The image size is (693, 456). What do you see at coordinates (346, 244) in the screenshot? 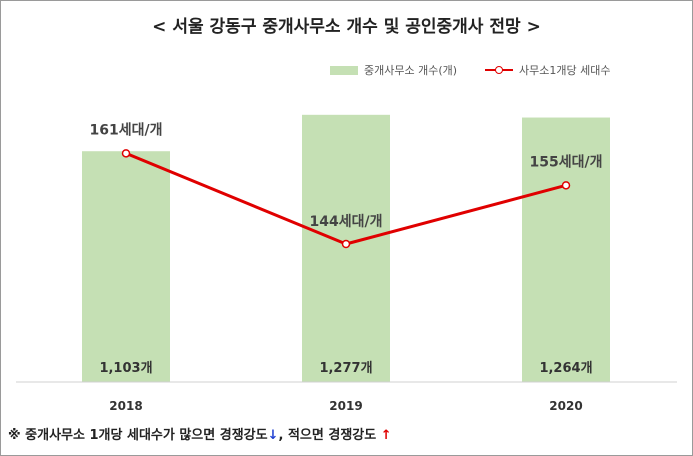
I see `line-point-2019` at bounding box center [346, 244].